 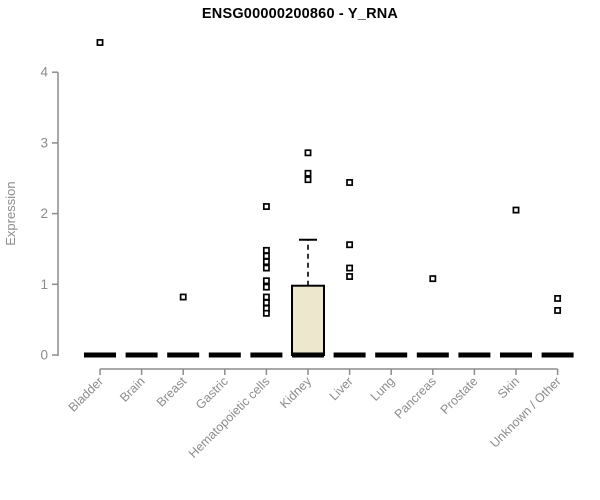 I want to click on y-axis-title: Expression, so click(x=10, y=213).